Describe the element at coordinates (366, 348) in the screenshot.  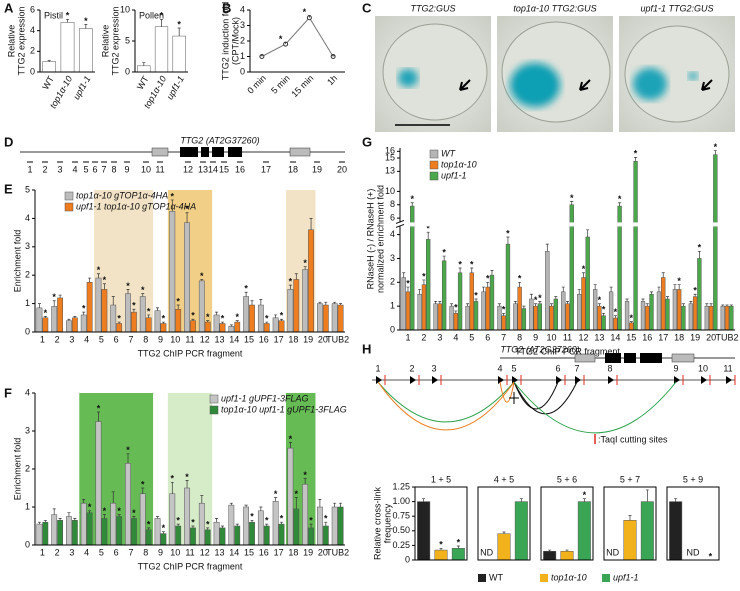
I see `panel-label: H` at that location.